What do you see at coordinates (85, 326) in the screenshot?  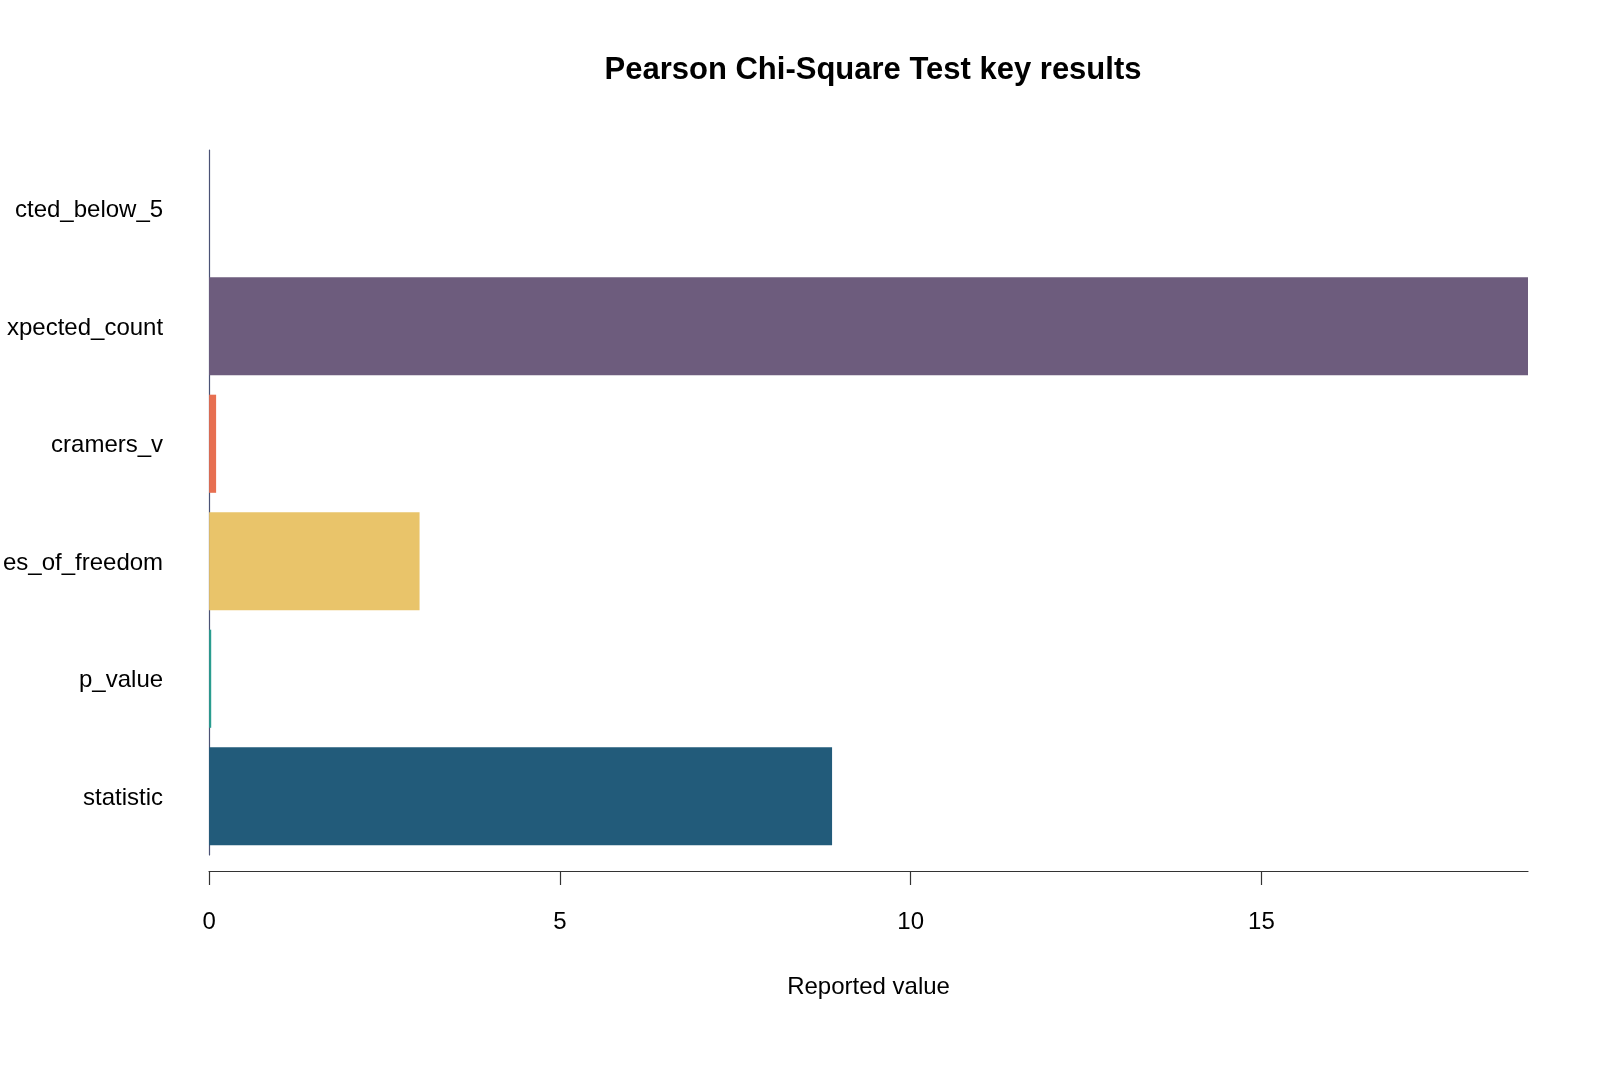 I see `y-tick-label: xpected_count` at bounding box center [85, 326].